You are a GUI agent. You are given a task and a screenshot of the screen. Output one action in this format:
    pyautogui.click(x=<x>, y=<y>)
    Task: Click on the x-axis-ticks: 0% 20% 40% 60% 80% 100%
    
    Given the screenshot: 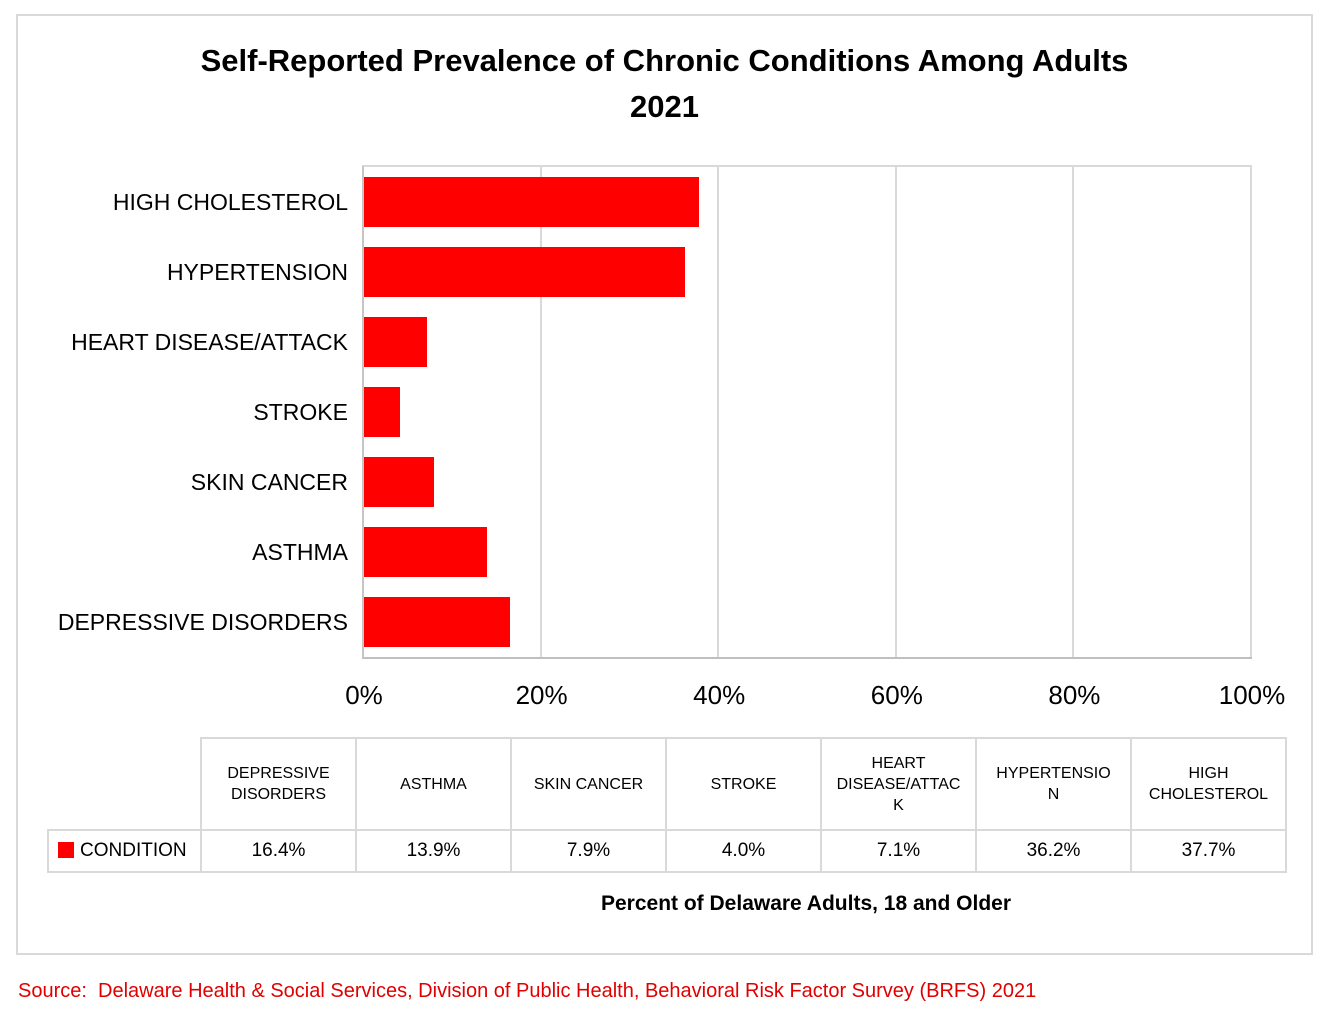 What is the action you would take?
    pyautogui.click(x=815, y=698)
    